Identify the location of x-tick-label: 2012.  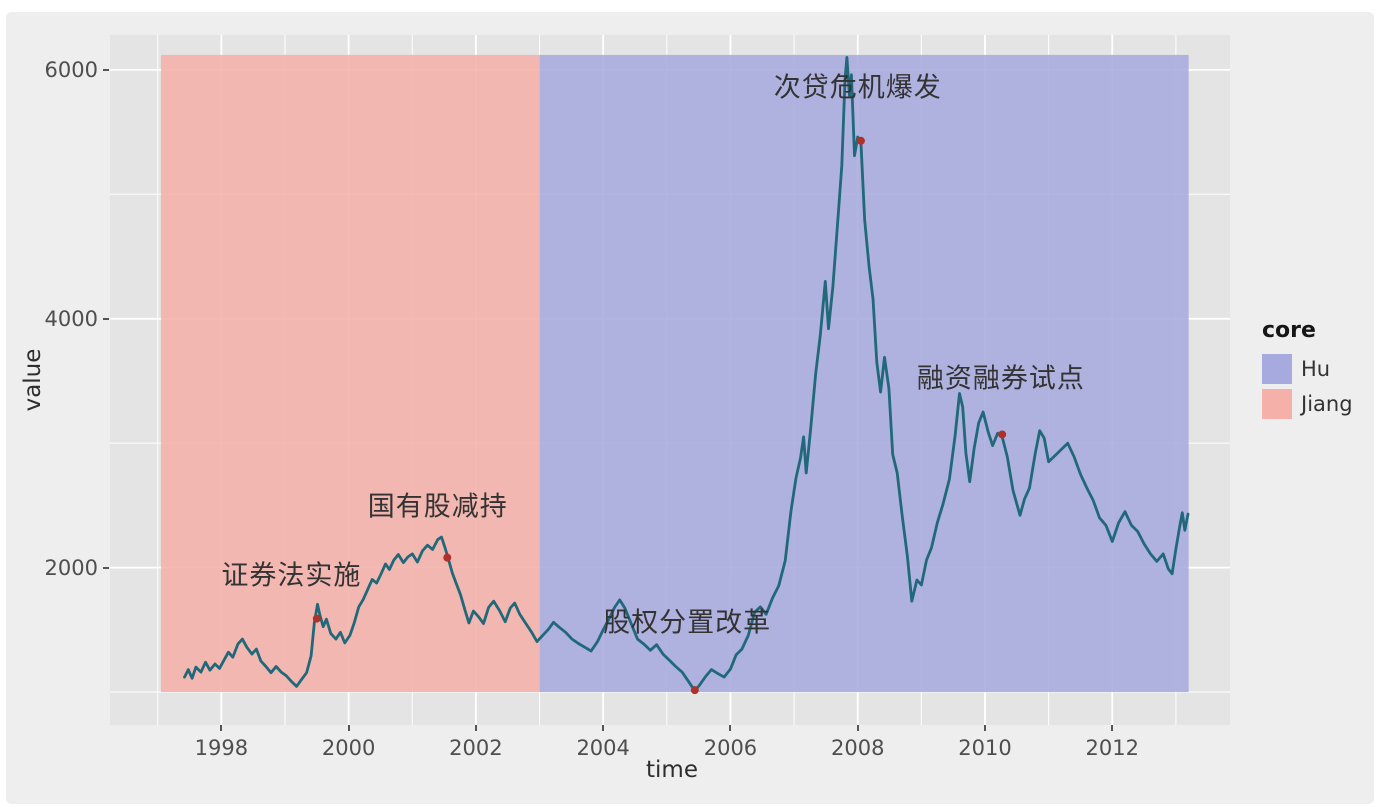
(1112, 748).